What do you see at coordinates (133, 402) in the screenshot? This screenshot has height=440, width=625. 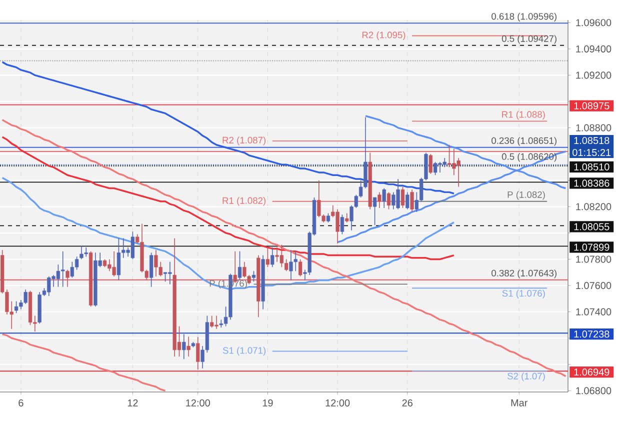 I see `x-tick-label: 12` at bounding box center [133, 402].